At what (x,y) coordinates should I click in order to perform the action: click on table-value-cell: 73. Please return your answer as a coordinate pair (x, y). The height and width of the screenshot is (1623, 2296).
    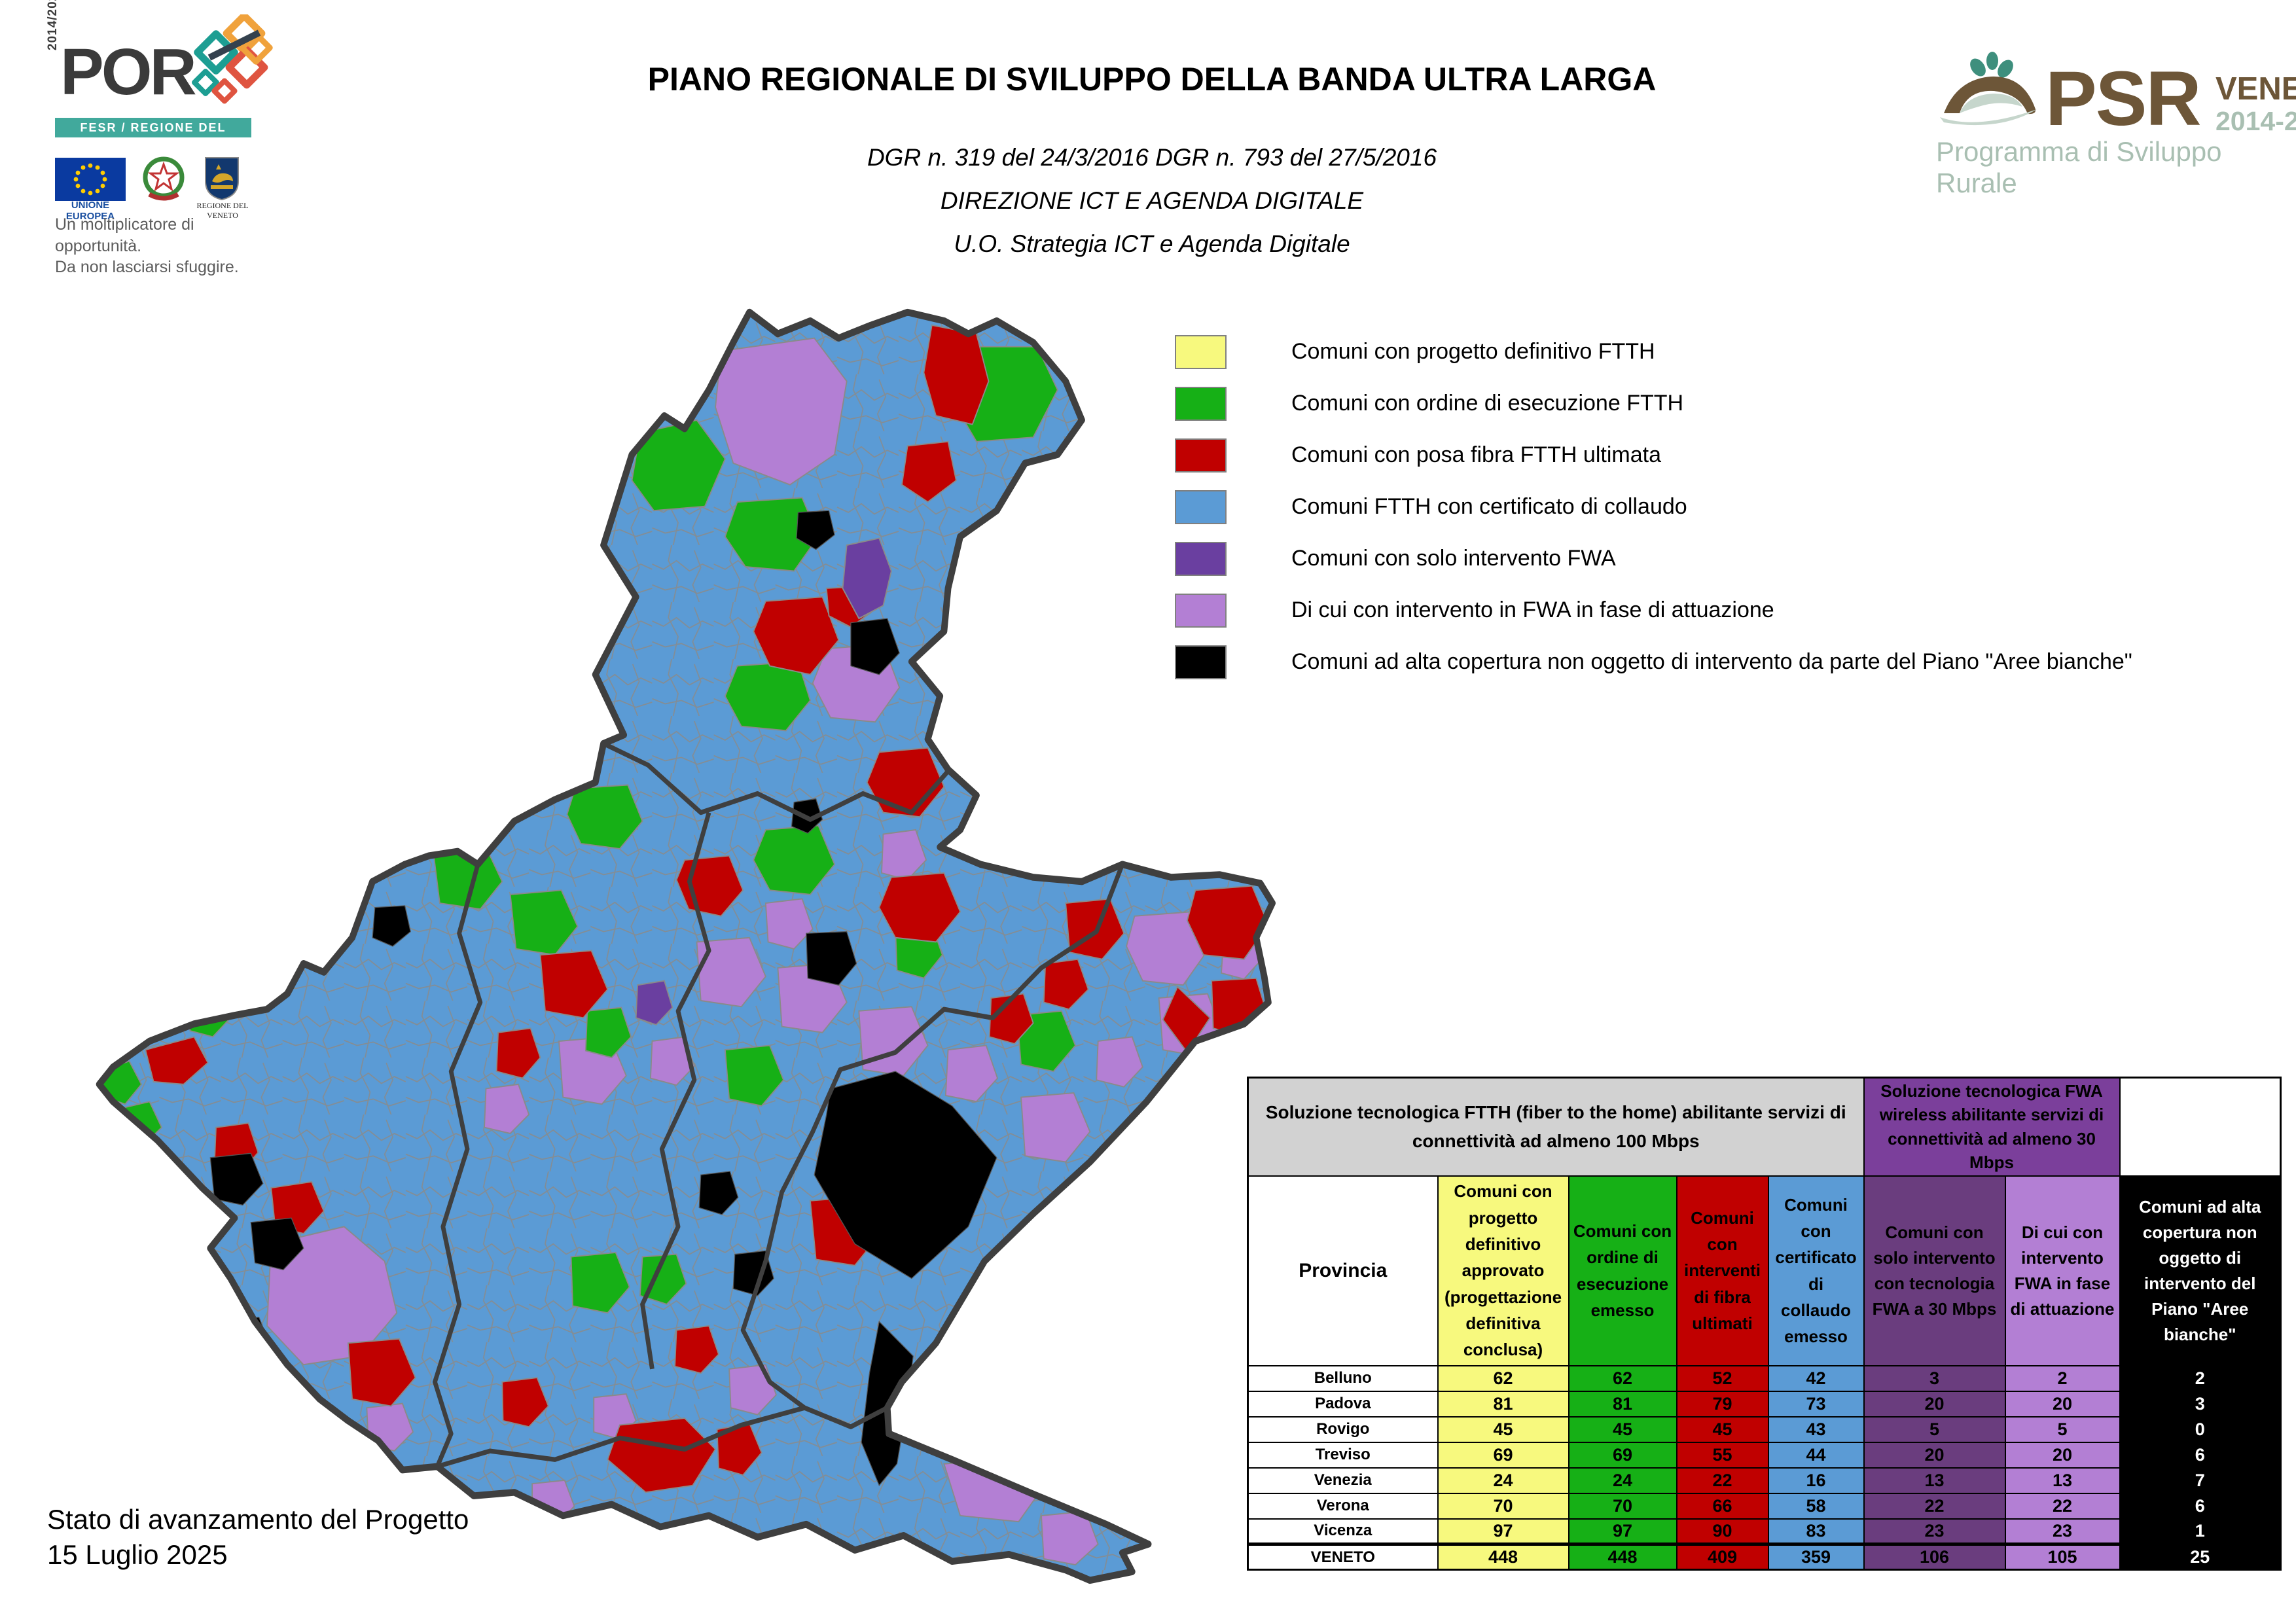
    Looking at the image, I should click on (1816, 1404).